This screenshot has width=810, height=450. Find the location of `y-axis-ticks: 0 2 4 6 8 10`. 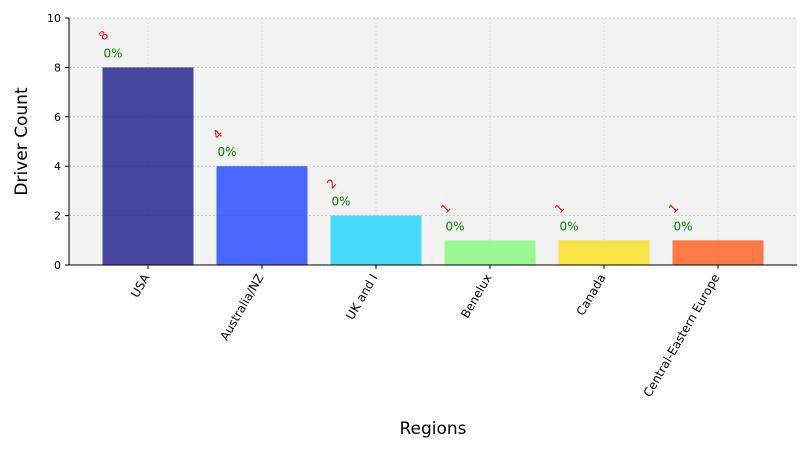

y-axis-ticks: 0 2 4 6 8 10 is located at coordinates (58, 142).